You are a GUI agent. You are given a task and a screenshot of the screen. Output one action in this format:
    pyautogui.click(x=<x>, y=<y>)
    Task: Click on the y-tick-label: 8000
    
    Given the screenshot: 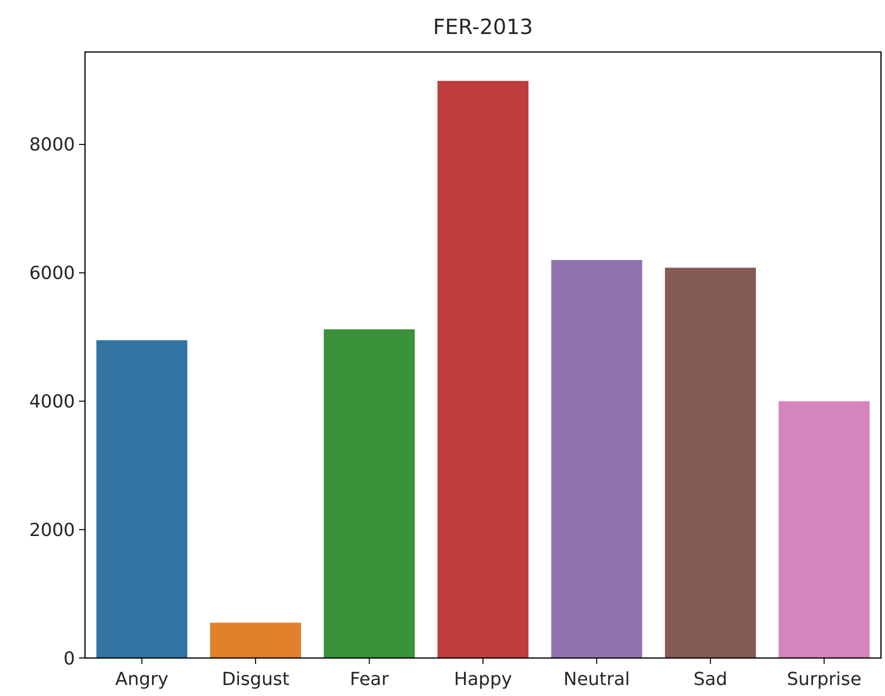 What is the action you would take?
    pyautogui.click(x=52, y=145)
    